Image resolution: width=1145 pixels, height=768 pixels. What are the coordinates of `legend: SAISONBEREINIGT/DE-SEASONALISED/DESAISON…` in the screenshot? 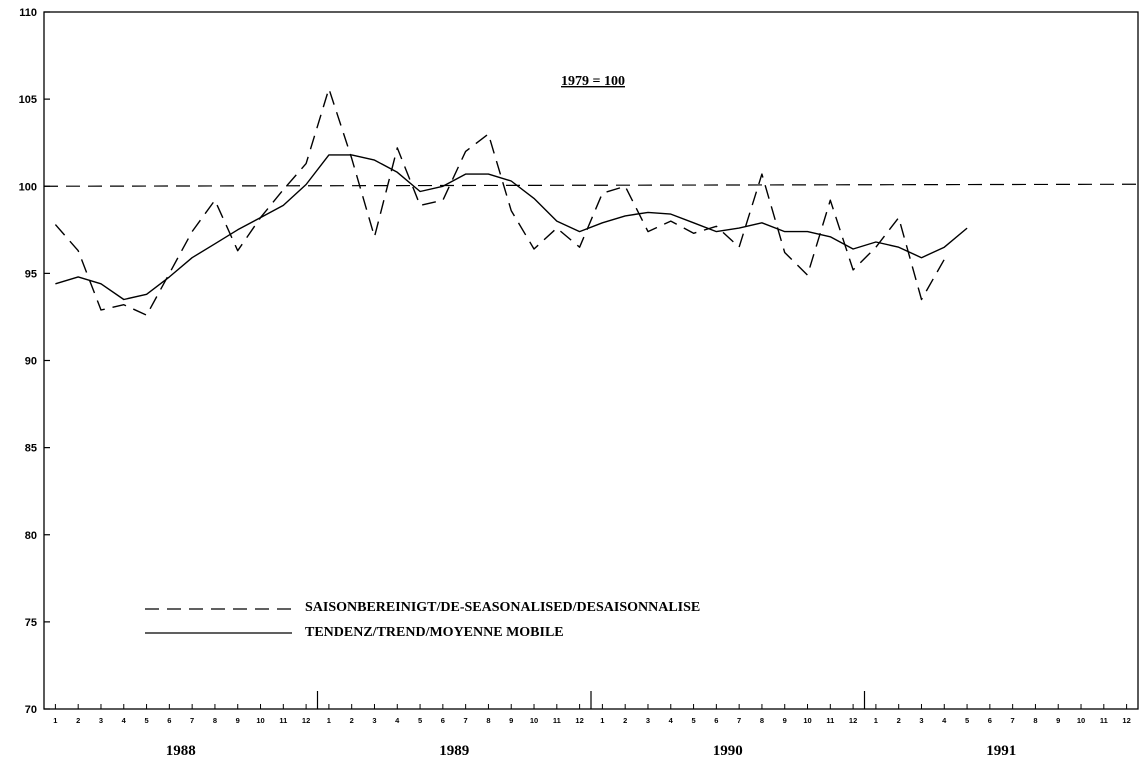 It's located at (422, 620).